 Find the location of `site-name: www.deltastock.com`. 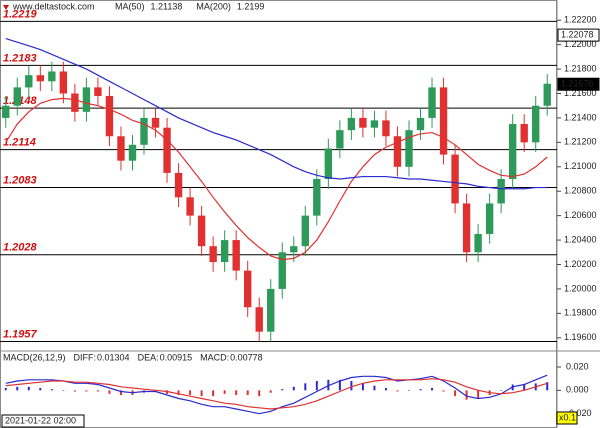

site-name: www.deltastock.com is located at coordinates (53, 6).